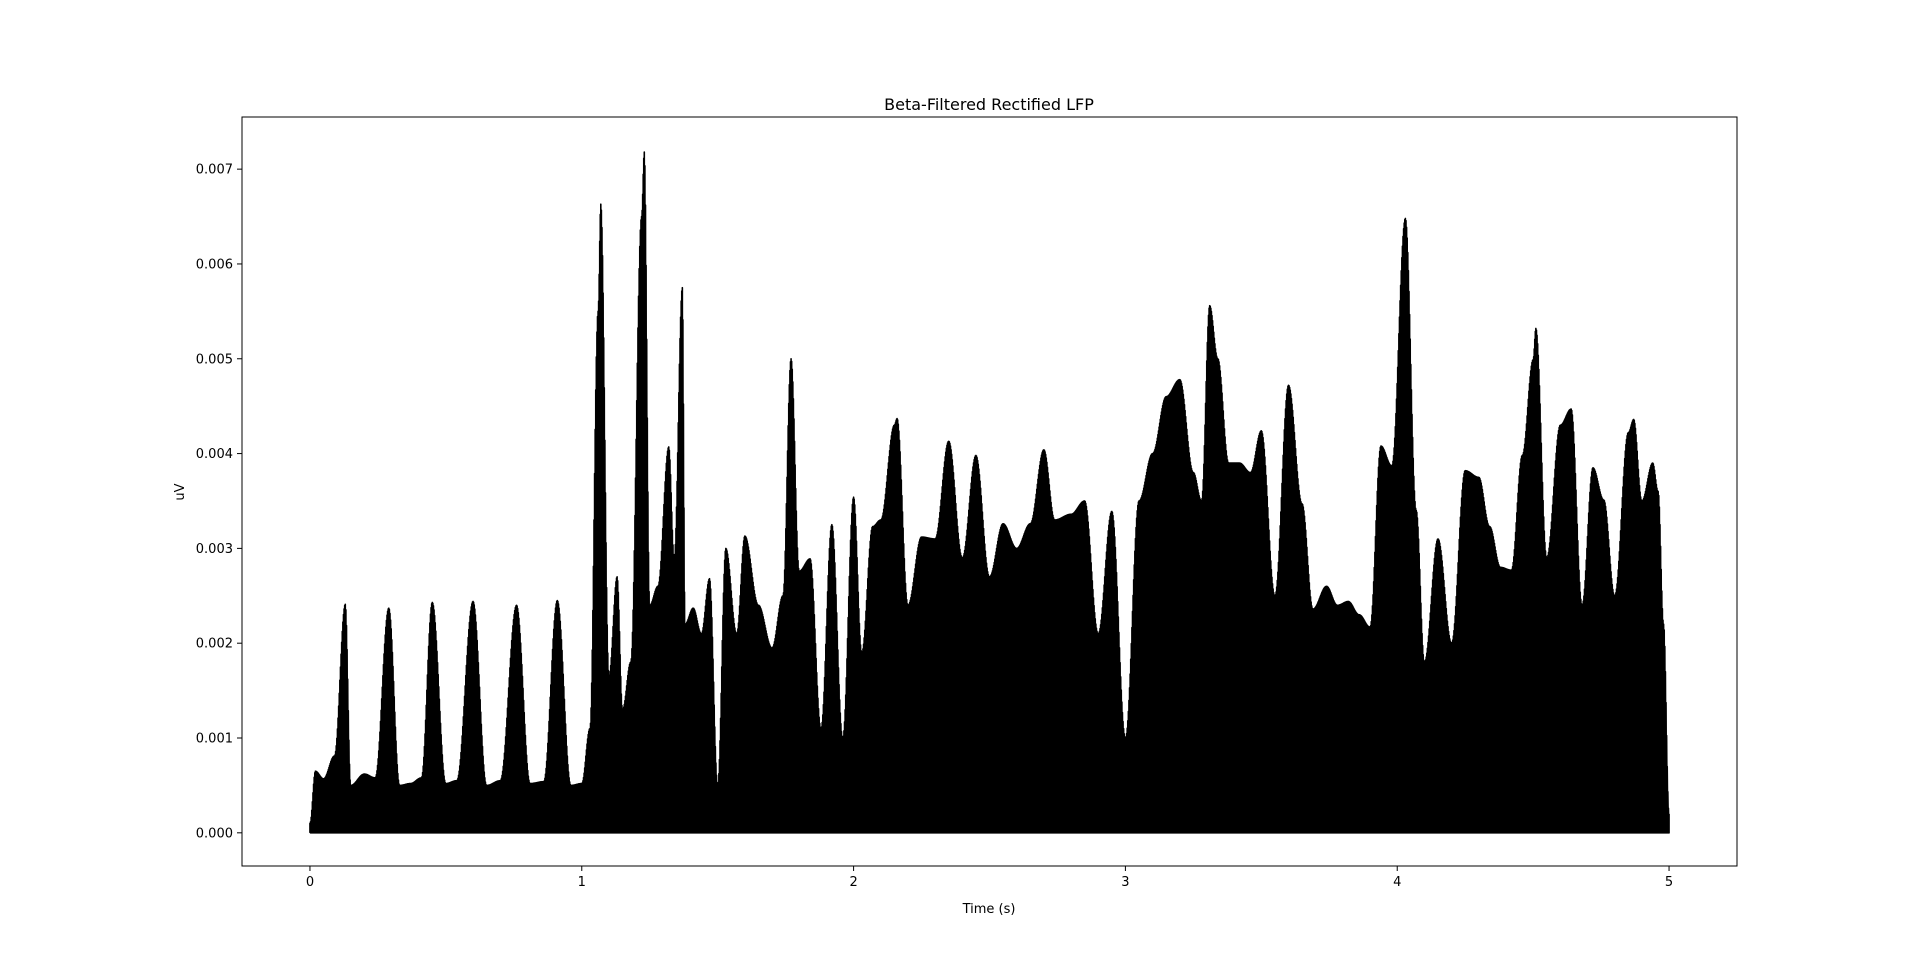 Image resolution: width=1920 pixels, height=971 pixels. Describe the element at coordinates (214, 170) in the screenshot. I see `y-tick-label-7: 0.007` at that location.